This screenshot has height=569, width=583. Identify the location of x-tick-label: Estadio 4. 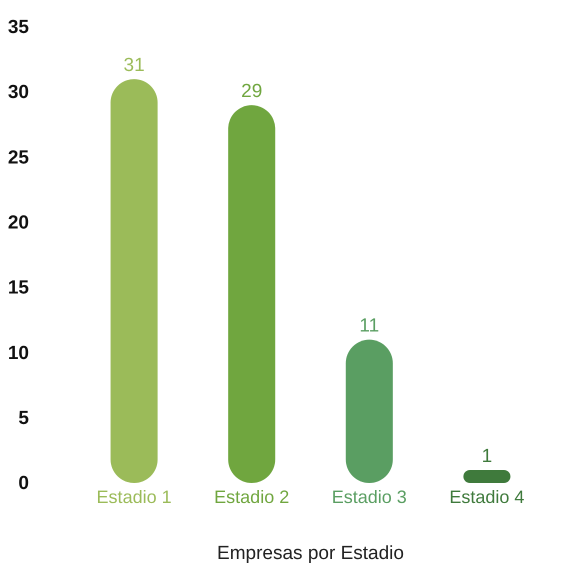
(486, 496).